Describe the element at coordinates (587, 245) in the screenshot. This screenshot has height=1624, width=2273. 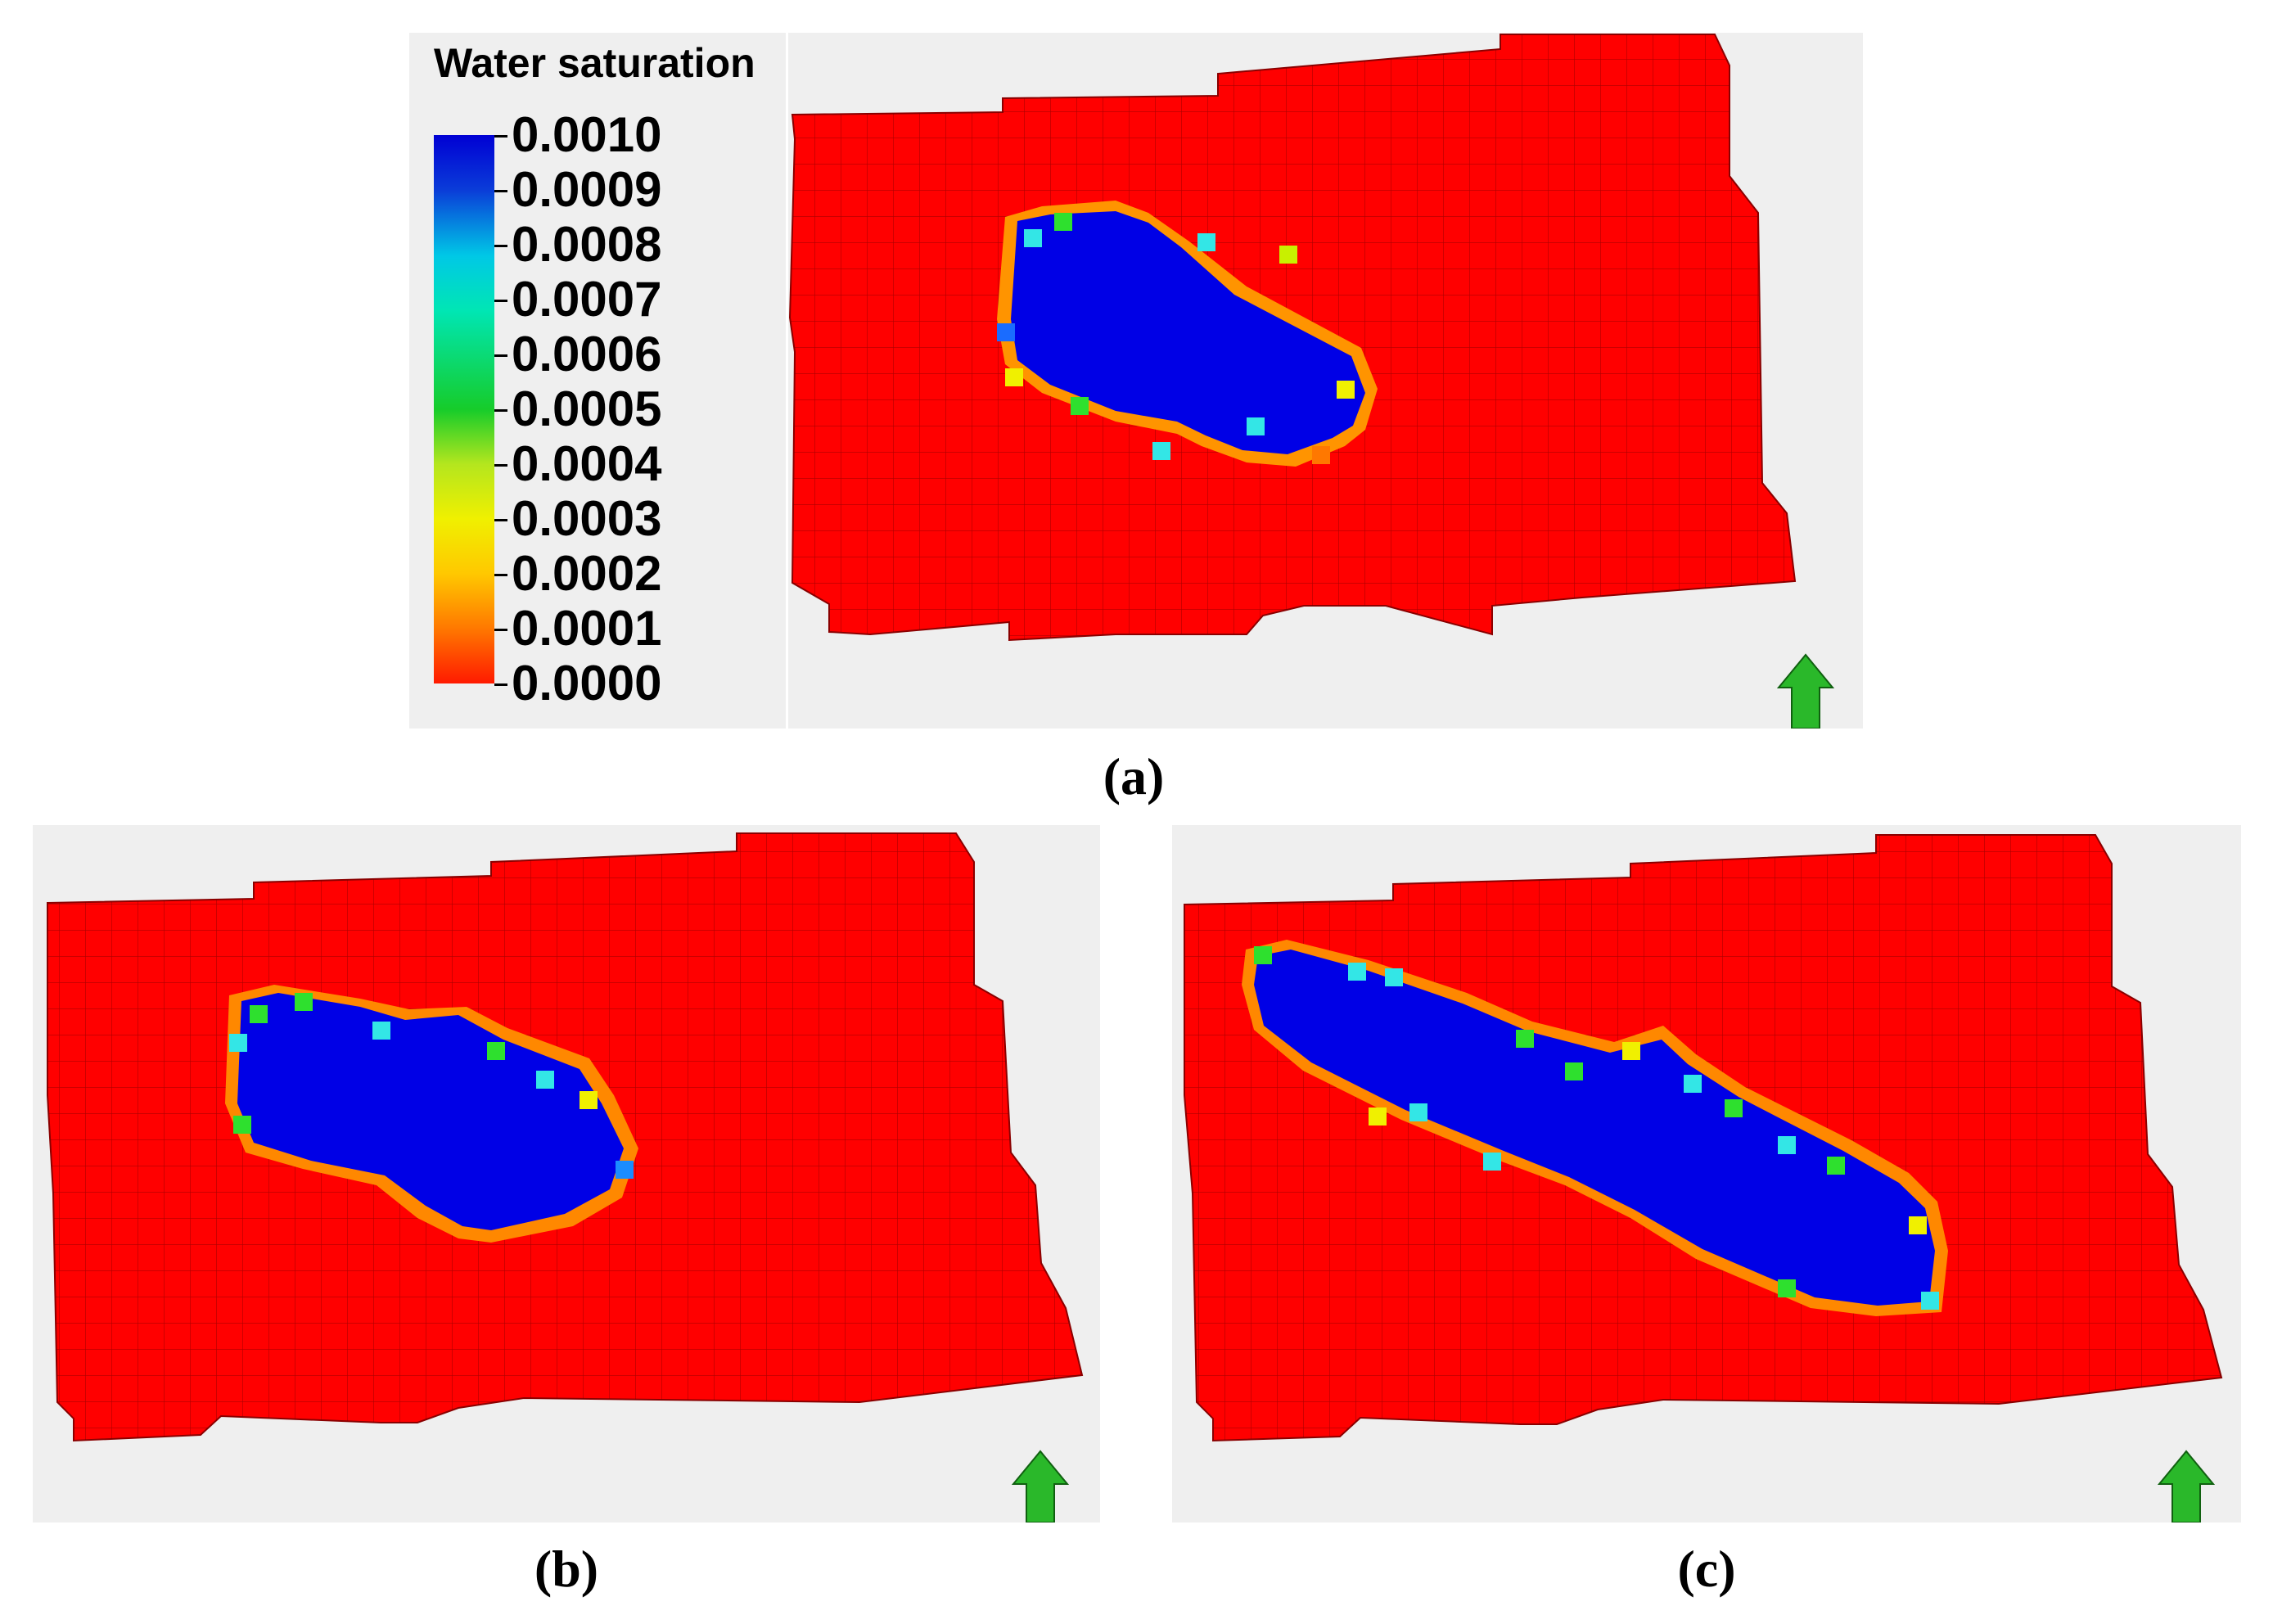
I see `legend-tick-label: 0.0008` at that location.